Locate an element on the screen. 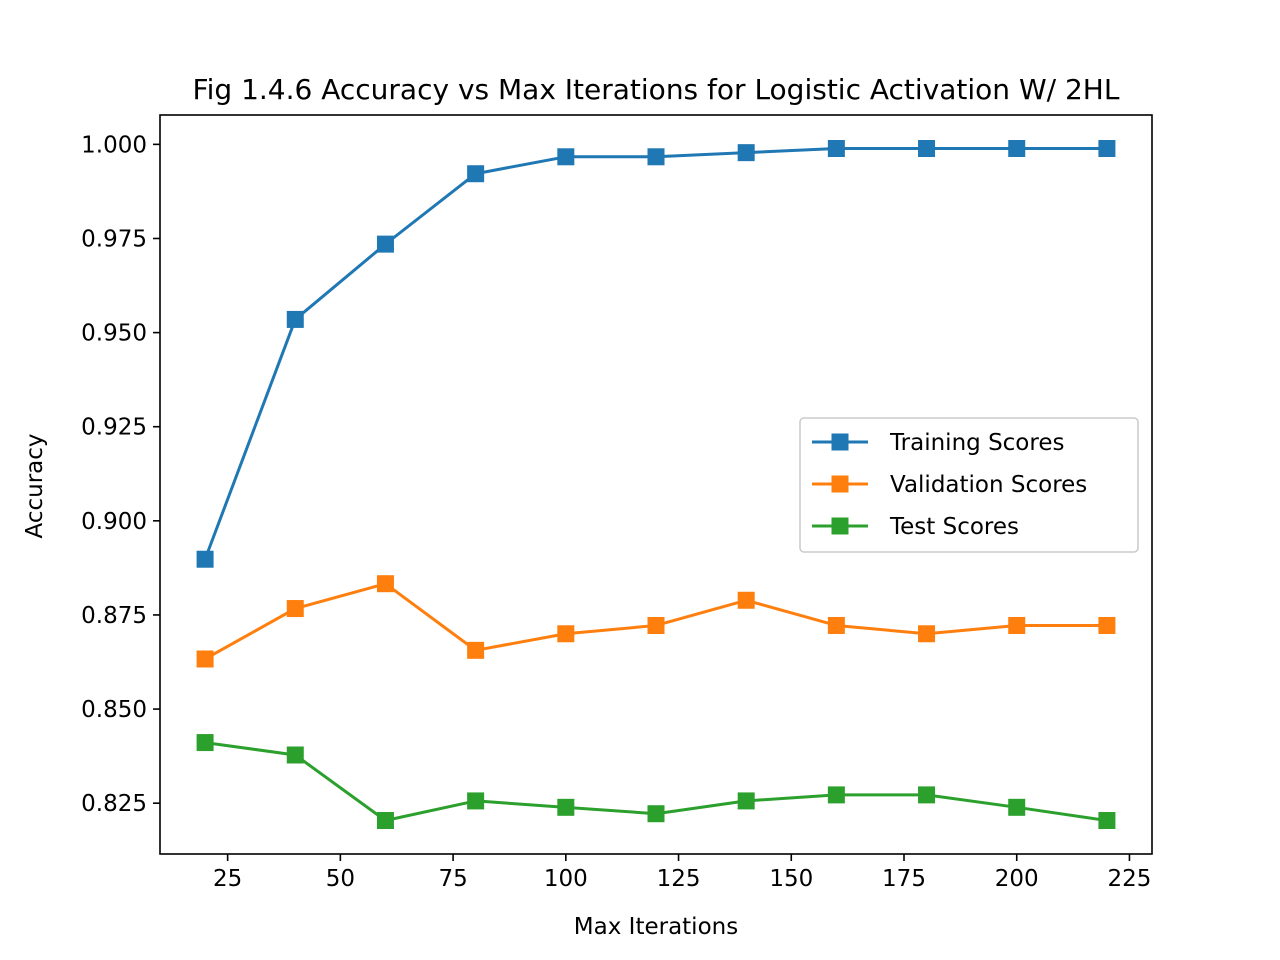 The height and width of the screenshot is (960, 1280). x-tick-label: 175 is located at coordinates (904, 879).